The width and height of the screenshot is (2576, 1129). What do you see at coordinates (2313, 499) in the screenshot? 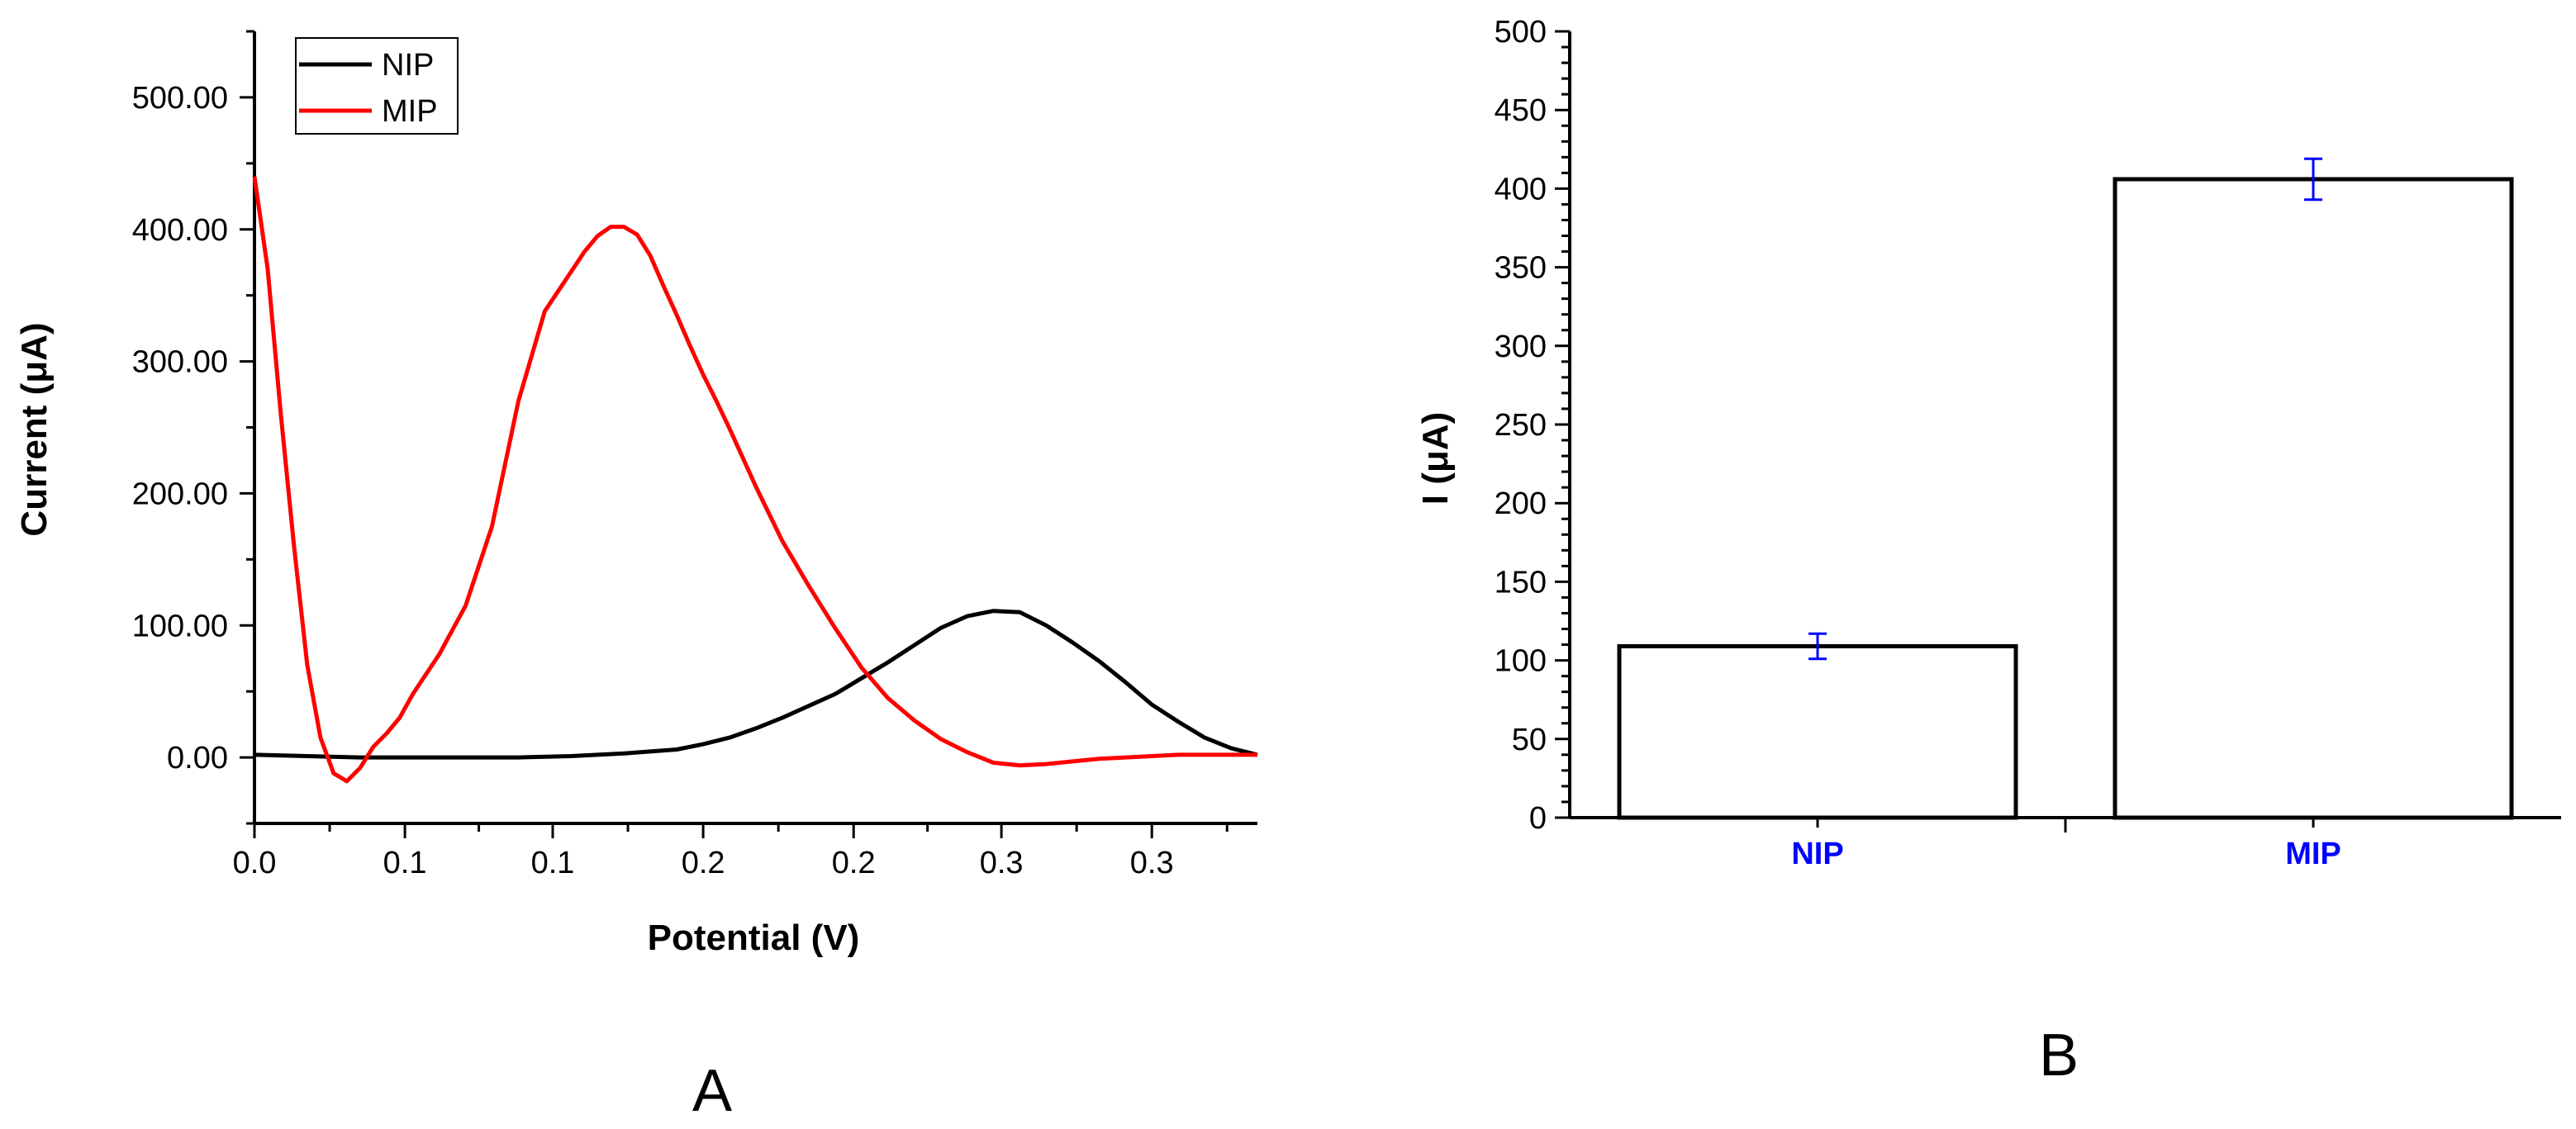
I see `bar-mip` at bounding box center [2313, 499].